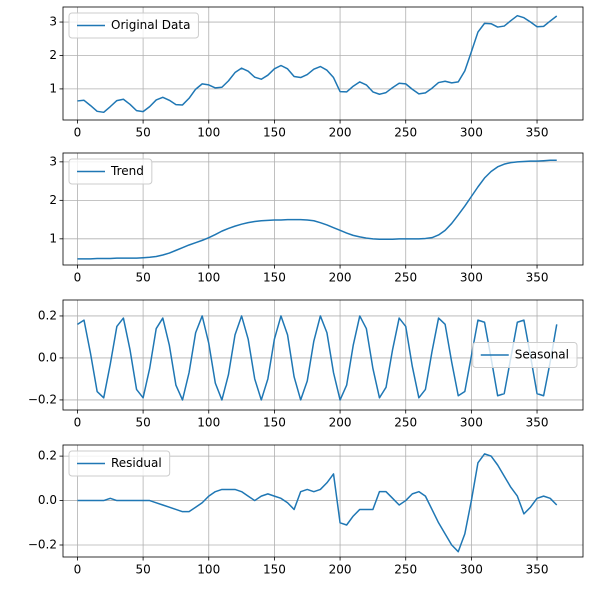 This screenshot has height=590, width=590. Describe the element at coordinates (150, 25) in the screenshot. I see `legend-label: Original Data` at that location.